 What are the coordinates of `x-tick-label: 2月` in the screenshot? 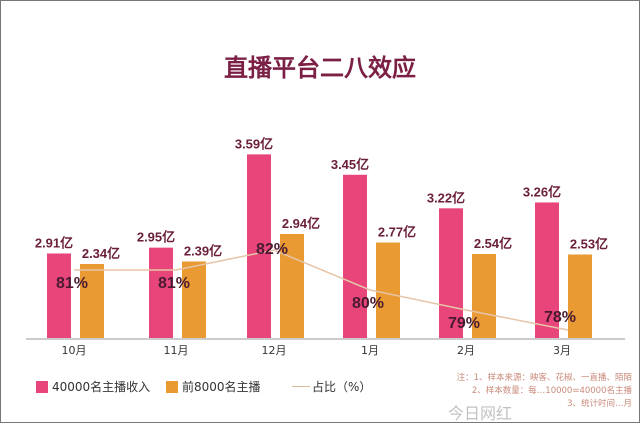 It's located at (466, 350).